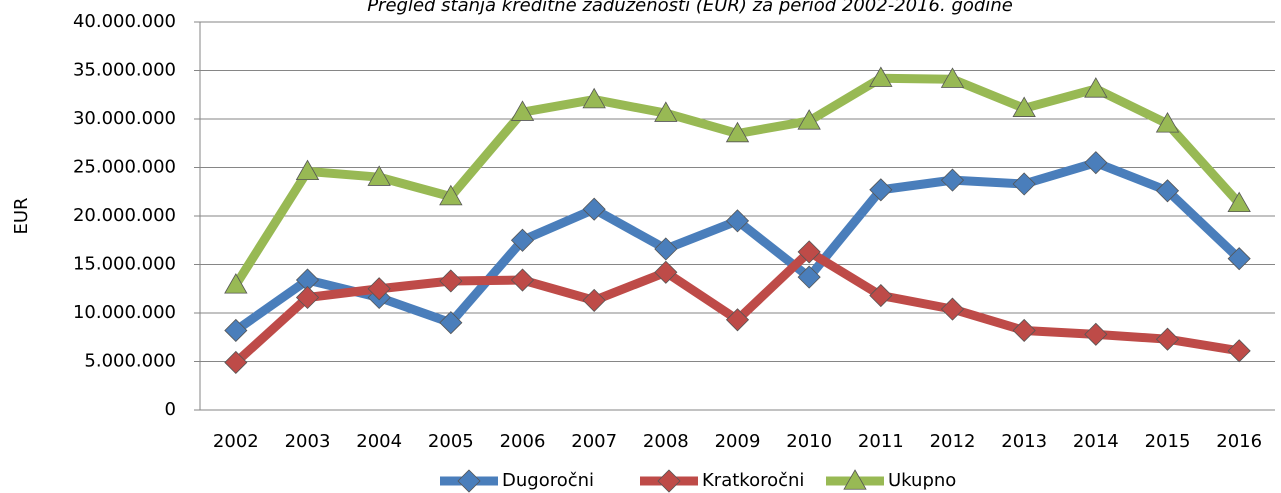 The width and height of the screenshot is (1281, 493). What do you see at coordinates (809, 441) in the screenshot?
I see `x-tick-label: 2010` at bounding box center [809, 441].